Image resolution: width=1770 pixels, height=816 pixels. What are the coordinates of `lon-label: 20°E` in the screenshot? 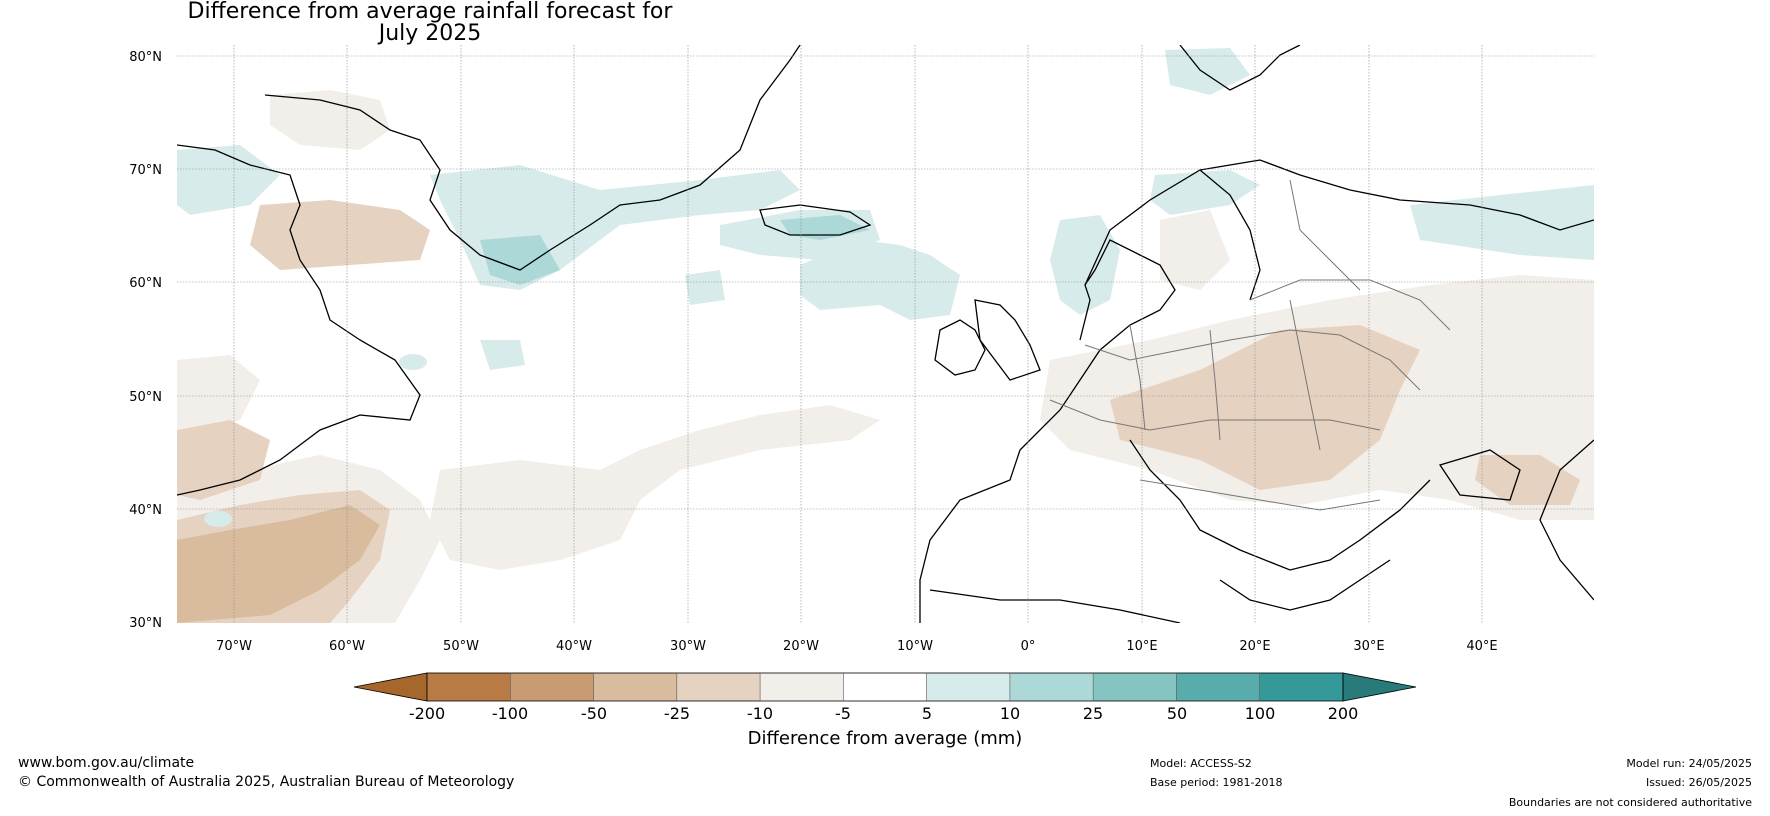 It's located at (1254, 646).